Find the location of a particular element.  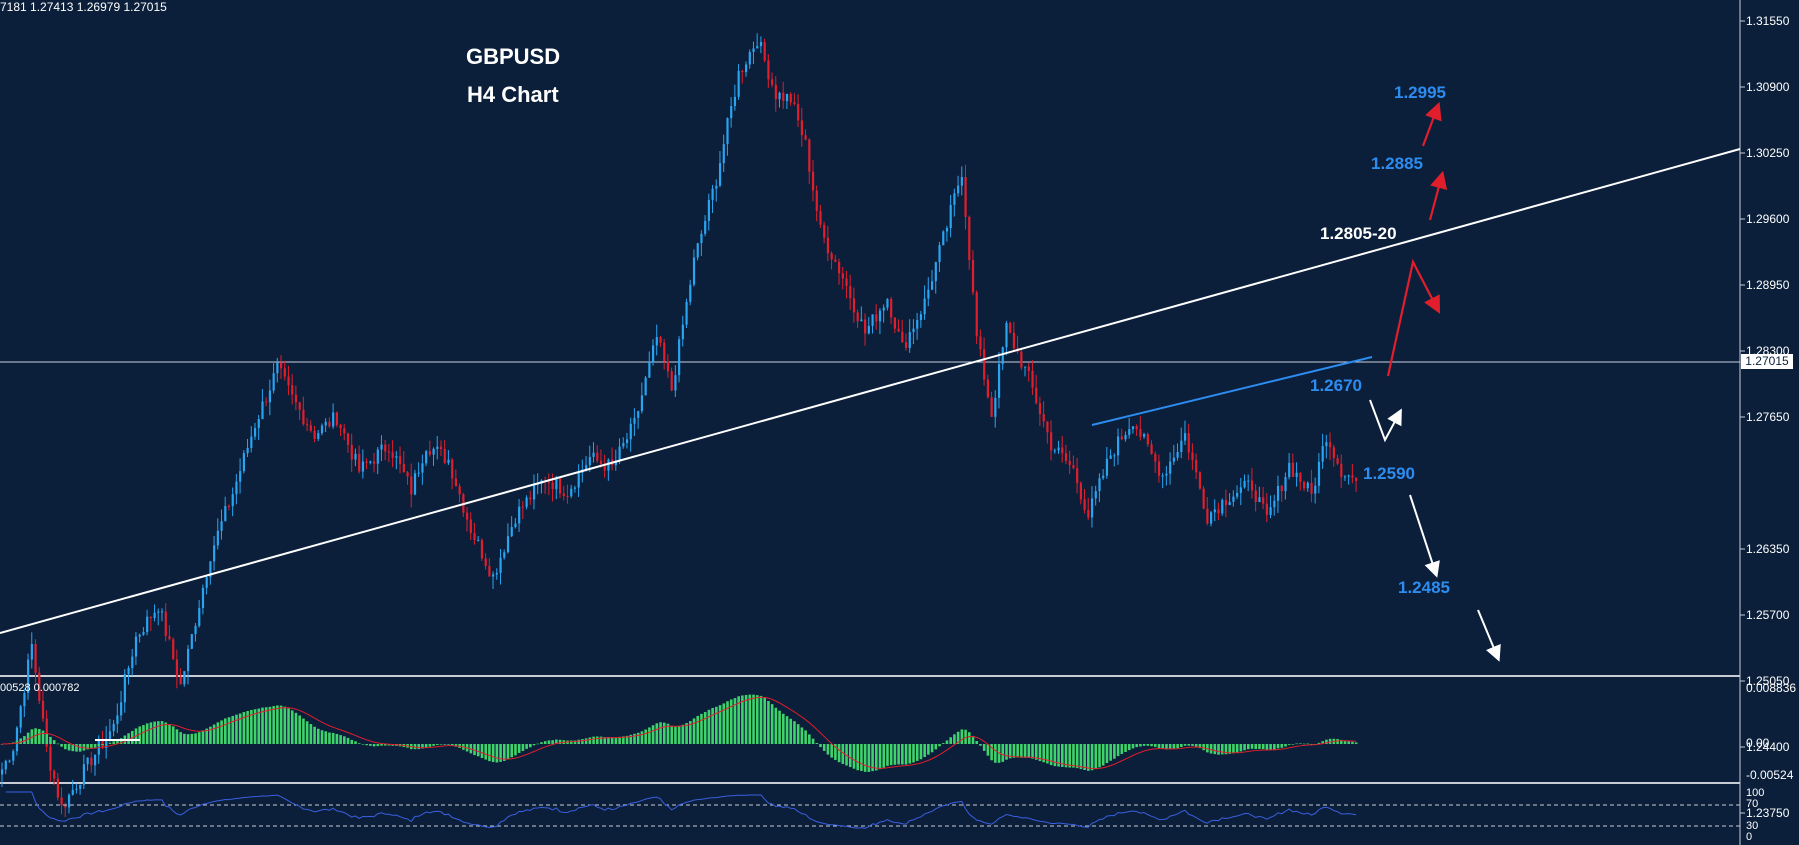

y-tick-label: 1.26350 is located at coordinates (1768, 549).